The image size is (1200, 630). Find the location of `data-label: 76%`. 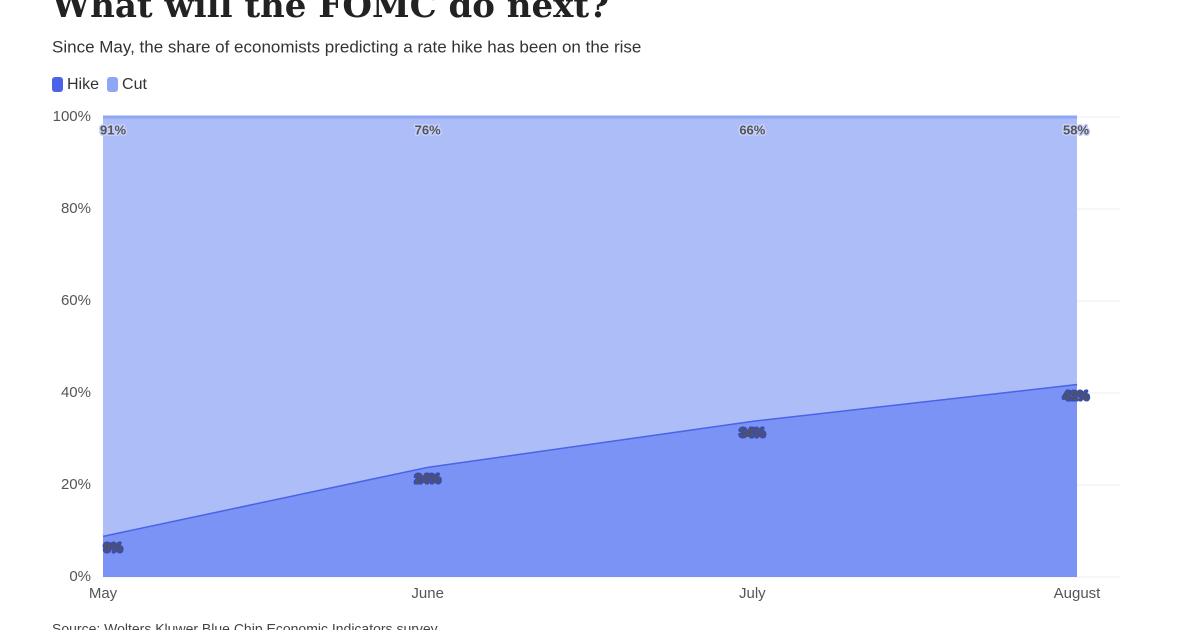

data-label: 76% is located at coordinates (428, 129).